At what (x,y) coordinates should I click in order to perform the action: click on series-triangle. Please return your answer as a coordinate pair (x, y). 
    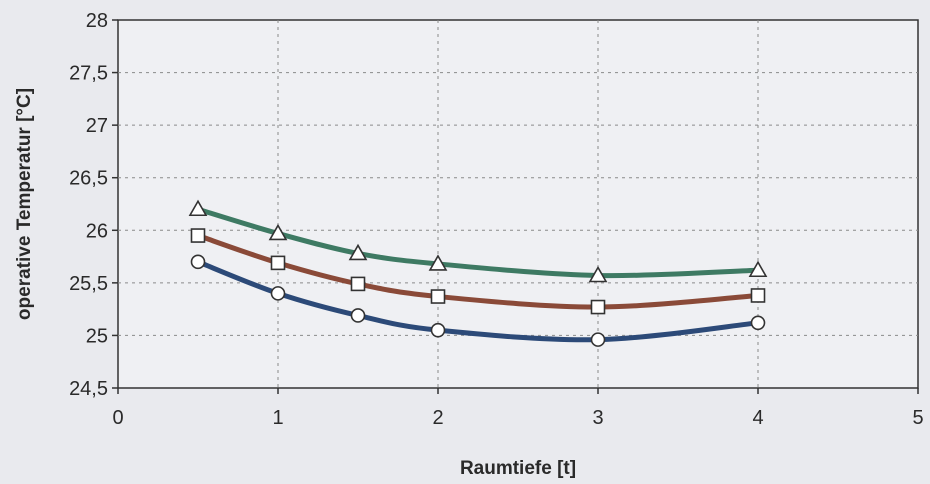
    Looking at the image, I should click on (478, 241).